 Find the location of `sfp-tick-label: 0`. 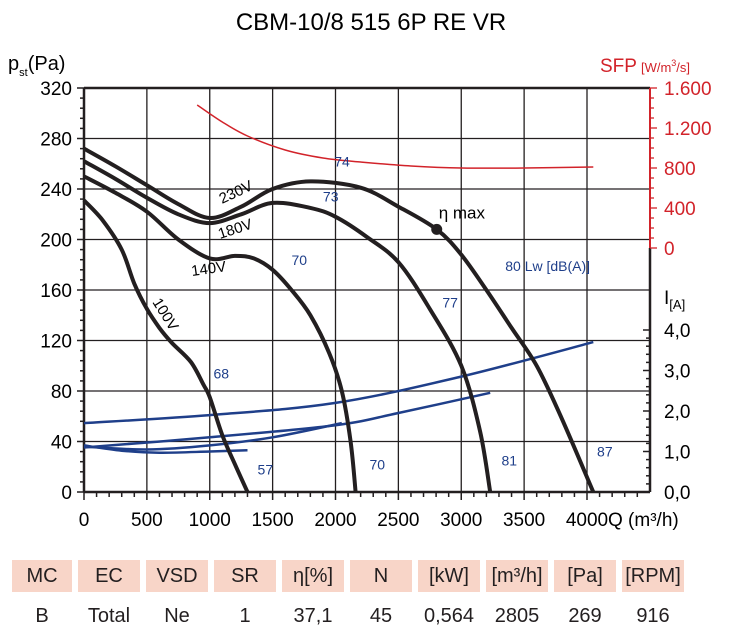

sfp-tick-label: 0 is located at coordinates (669, 249).